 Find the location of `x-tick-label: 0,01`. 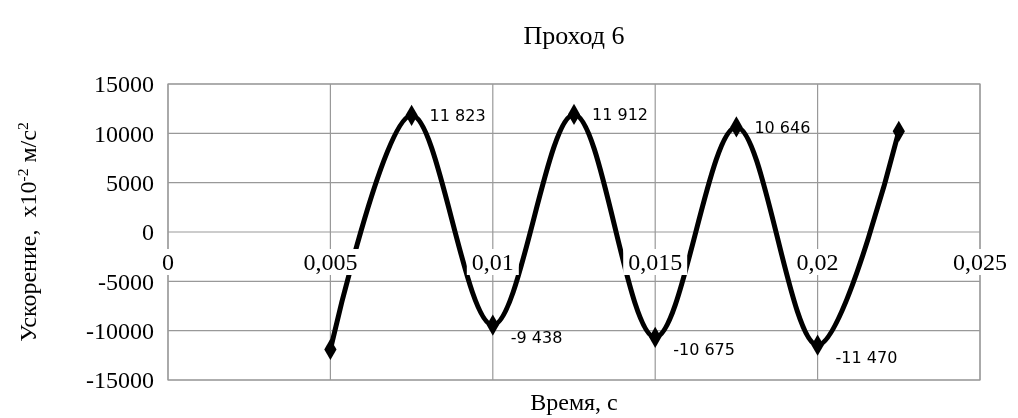

x-tick-label: 0,01 is located at coordinates (492, 262).